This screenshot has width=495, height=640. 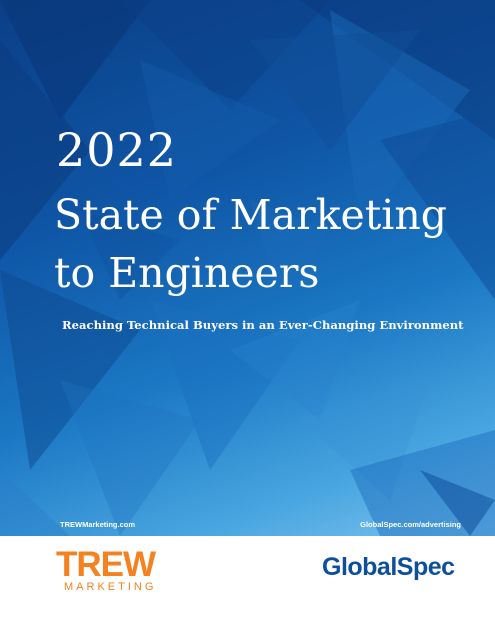 I want to click on globalspec-logo: GlobalSpec, so click(x=388, y=567).